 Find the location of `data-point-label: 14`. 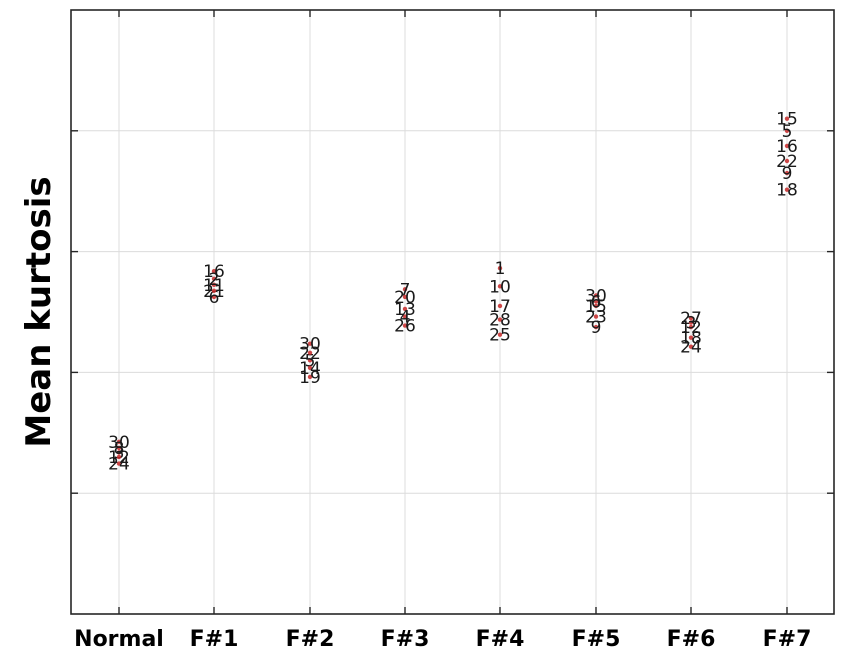

data-point-label: 14 is located at coordinates (310, 369).